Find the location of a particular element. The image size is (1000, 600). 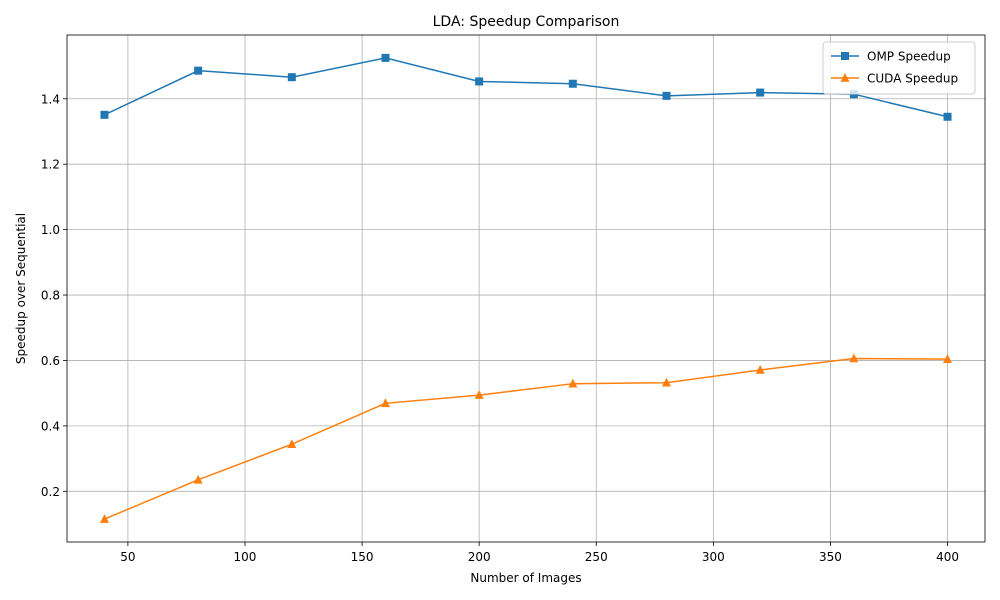

series-line is located at coordinates (526, 87).